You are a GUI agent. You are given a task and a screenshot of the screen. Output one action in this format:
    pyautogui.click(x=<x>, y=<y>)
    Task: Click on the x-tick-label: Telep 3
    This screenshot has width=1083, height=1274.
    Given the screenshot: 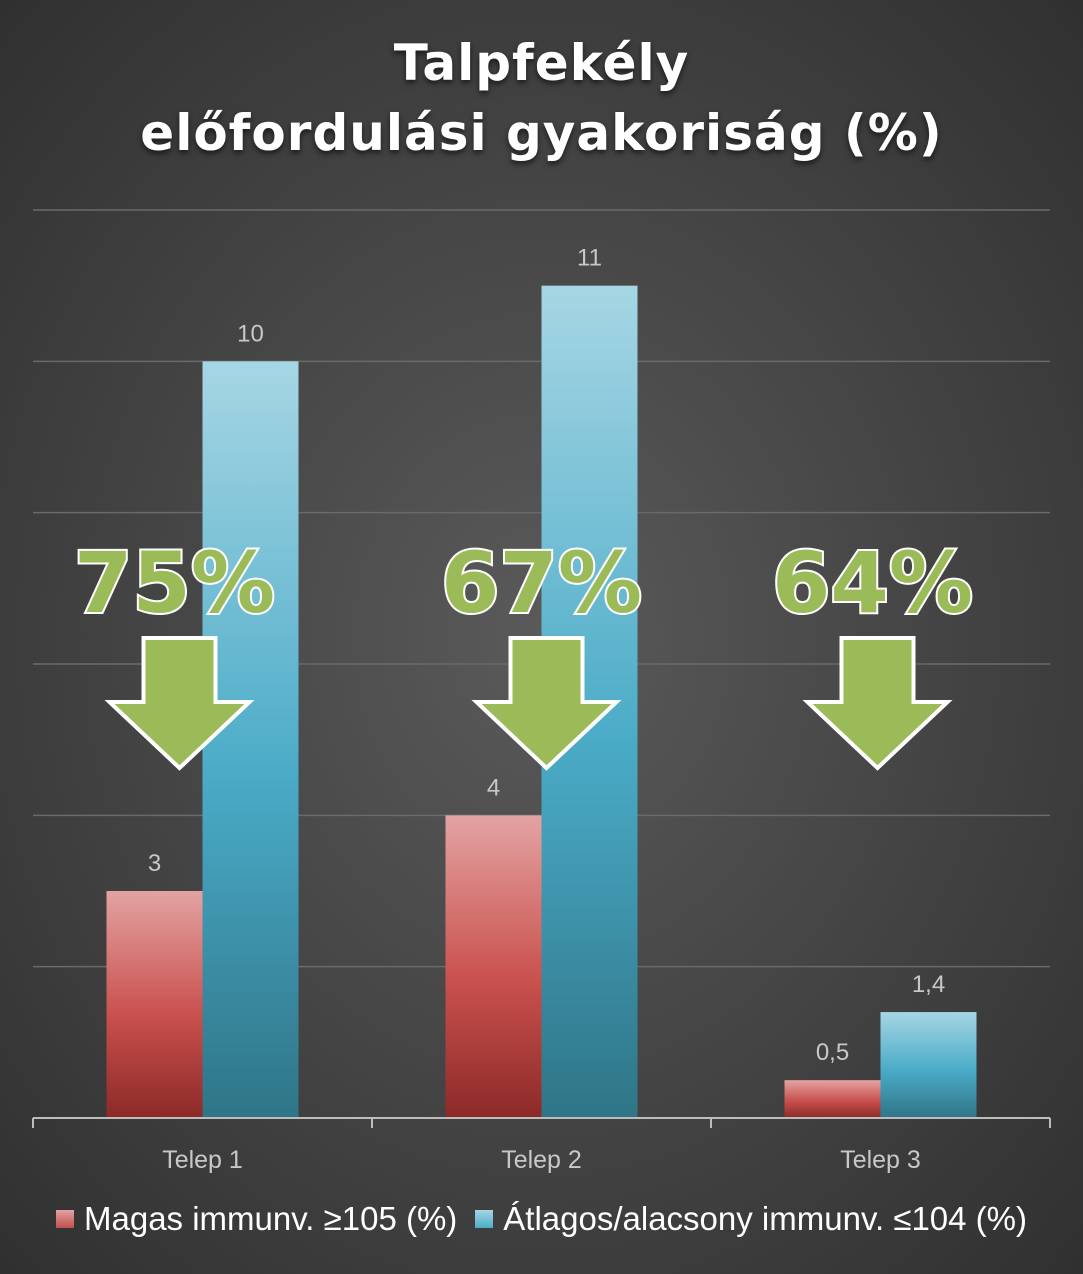 What is the action you would take?
    pyautogui.click(x=880, y=1160)
    